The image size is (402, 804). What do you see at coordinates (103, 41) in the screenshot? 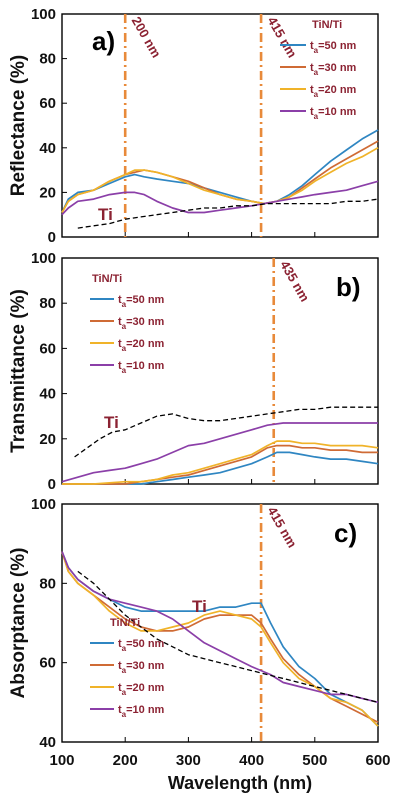
I see `panel-label: a)` at bounding box center [103, 41].